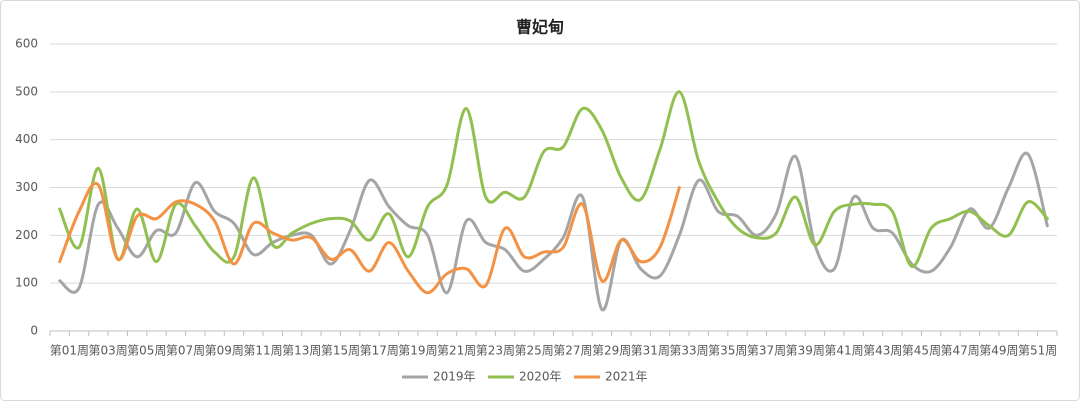 The height and width of the screenshot is (401, 1080). Describe the element at coordinates (495, 351) in the screenshot. I see `x-tick-label: 第23周` at that location.